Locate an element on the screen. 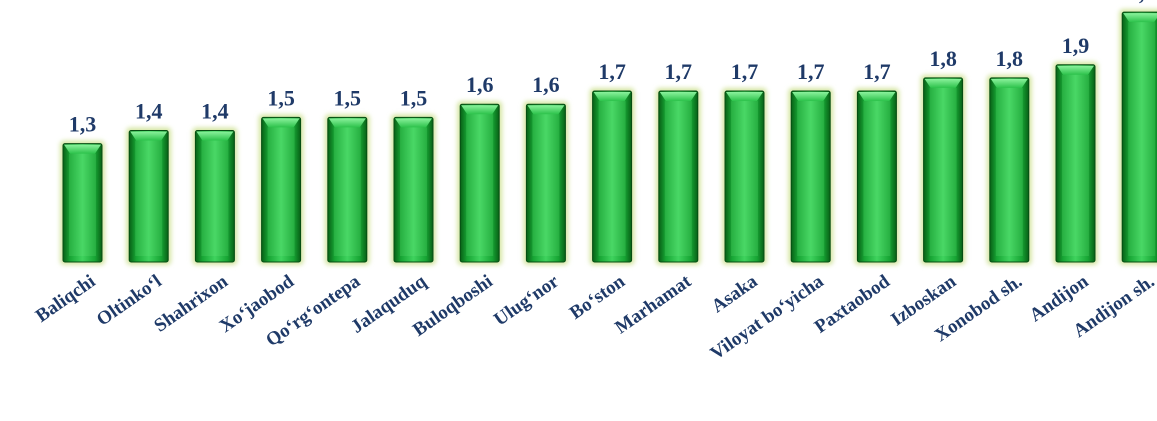 This screenshot has height=421, width=1157. value-label: 1,3 is located at coordinates (83, 124).